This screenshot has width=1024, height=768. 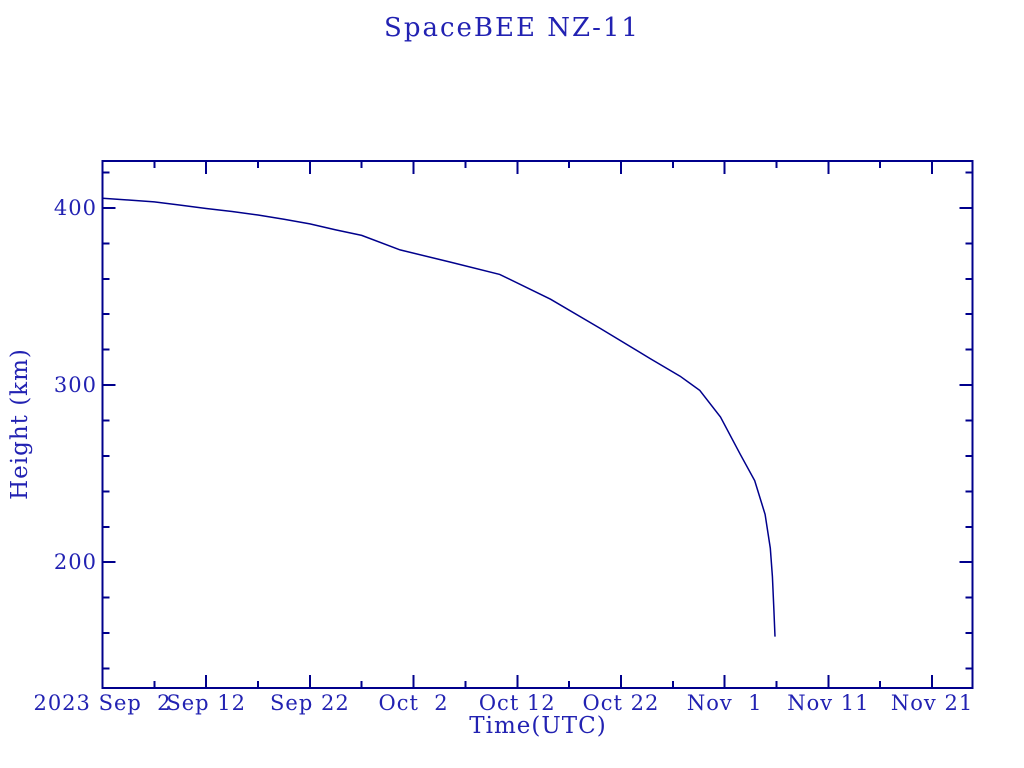 I want to click on x-tick-label: 2023 Sep 2, so click(x=102, y=703).